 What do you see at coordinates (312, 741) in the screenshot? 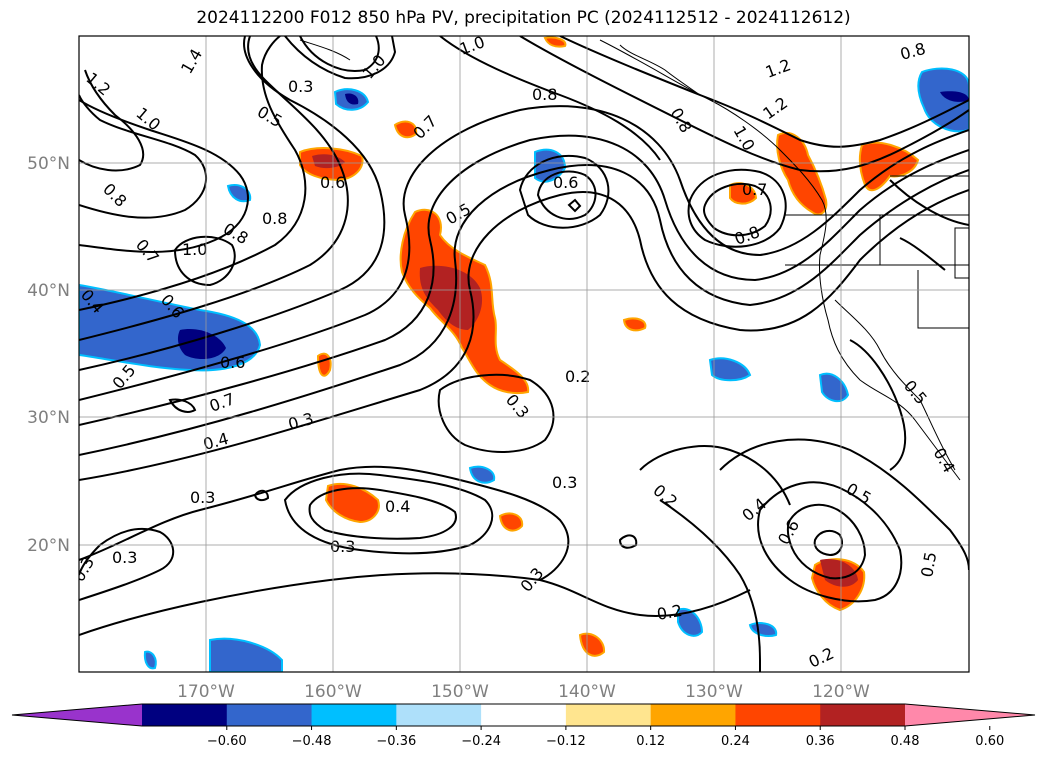
I see `colorbar-tick-label: −0.48` at bounding box center [312, 741].